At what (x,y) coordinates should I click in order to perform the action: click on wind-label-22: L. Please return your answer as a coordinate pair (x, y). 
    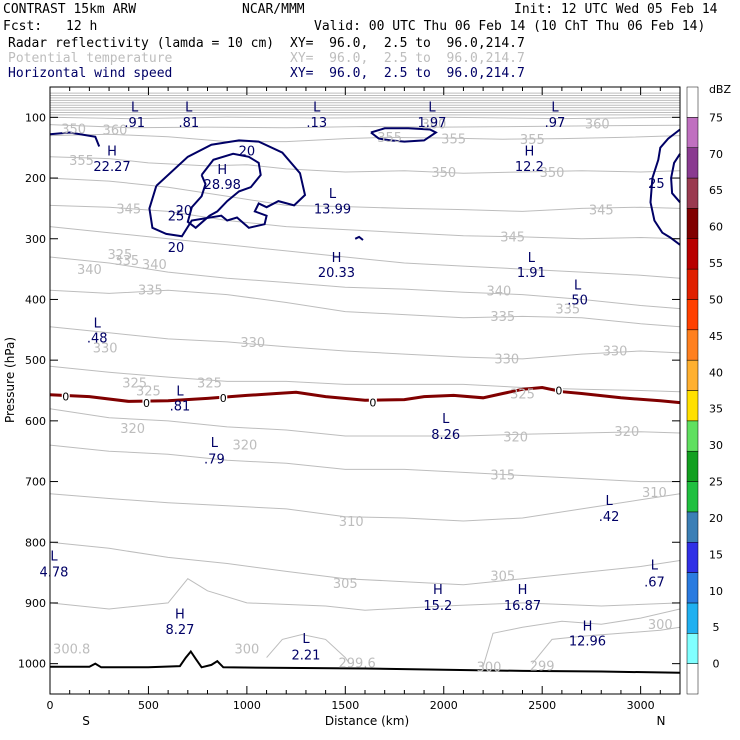
    Looking at the image, I should click on (578, 285).